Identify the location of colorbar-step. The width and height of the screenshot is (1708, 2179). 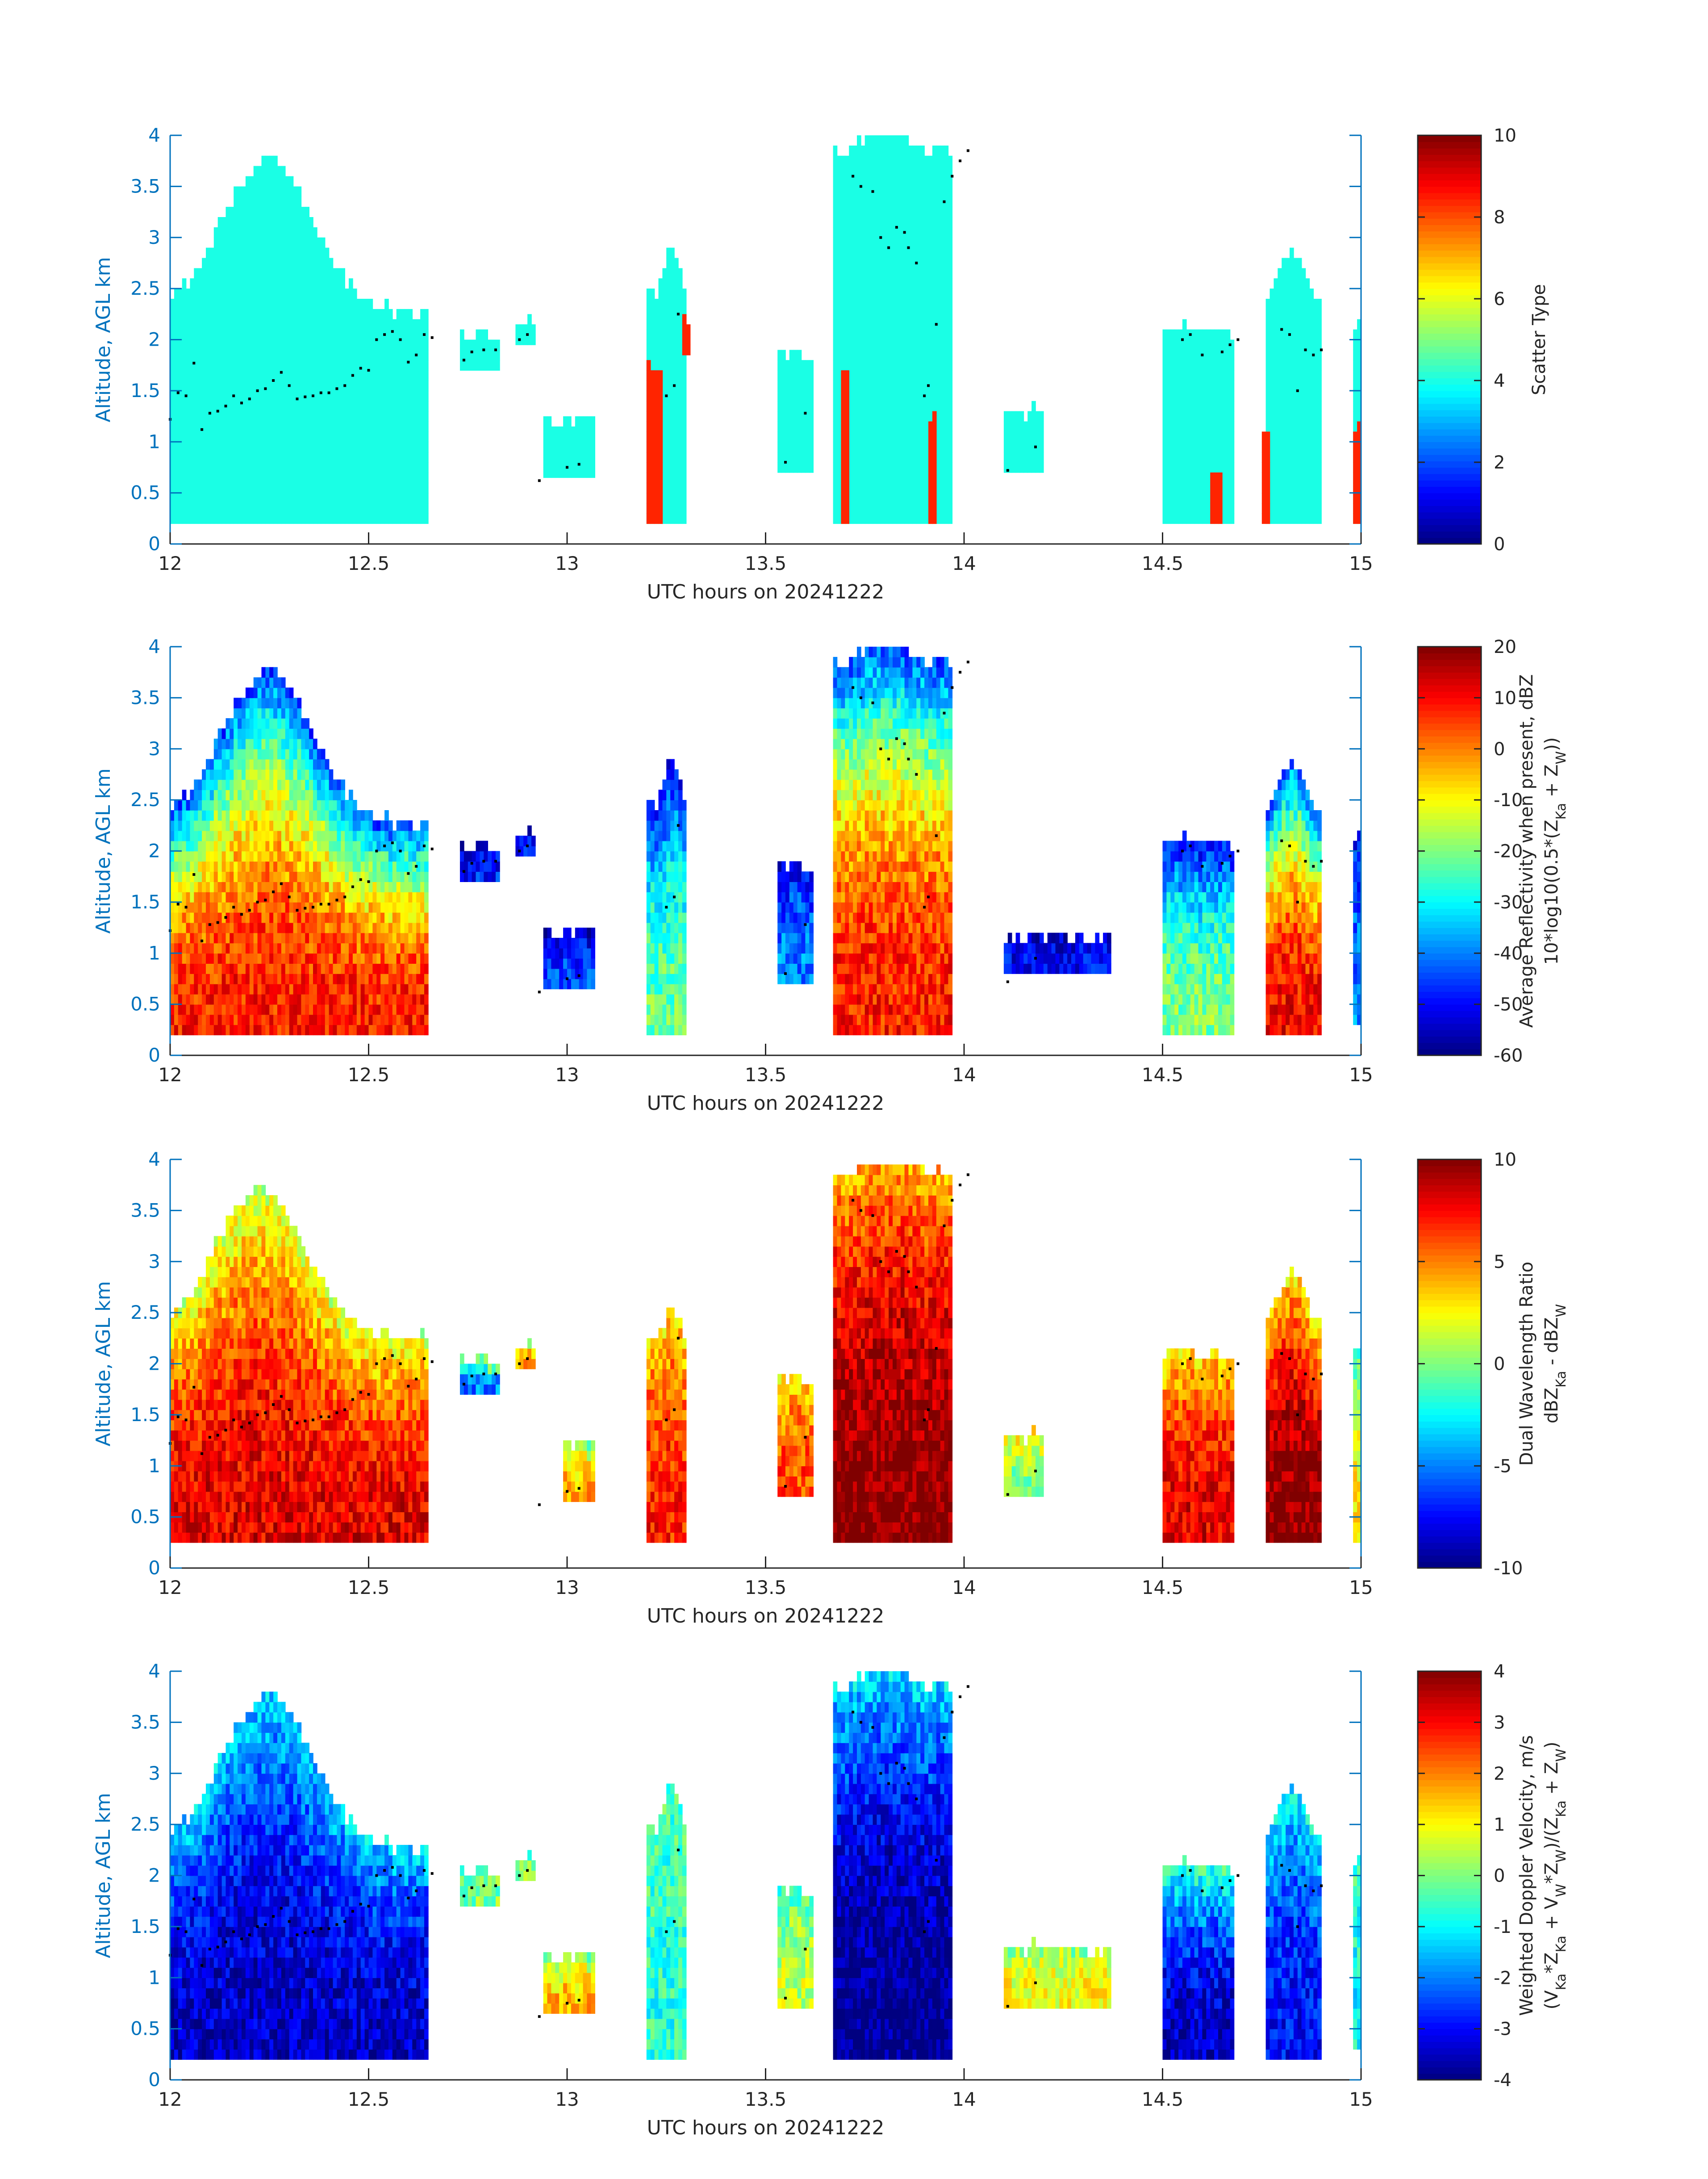
(1449, 202).